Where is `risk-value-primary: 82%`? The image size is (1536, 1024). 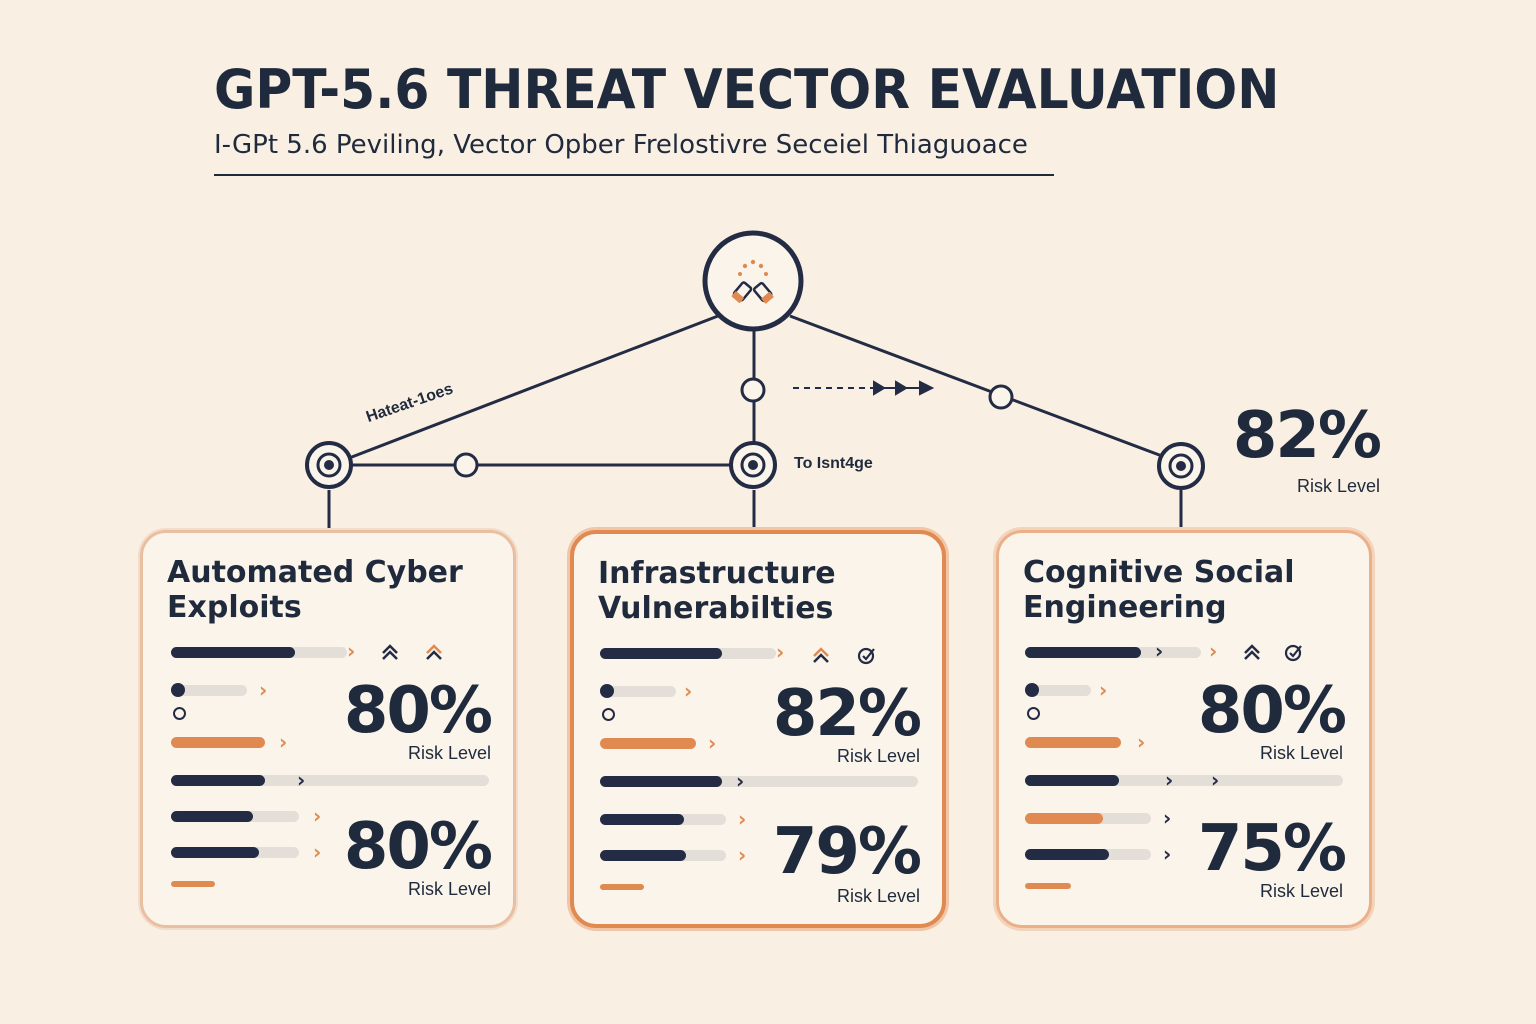
risk-value-primary: 82% is located at coordinates (847, 714).